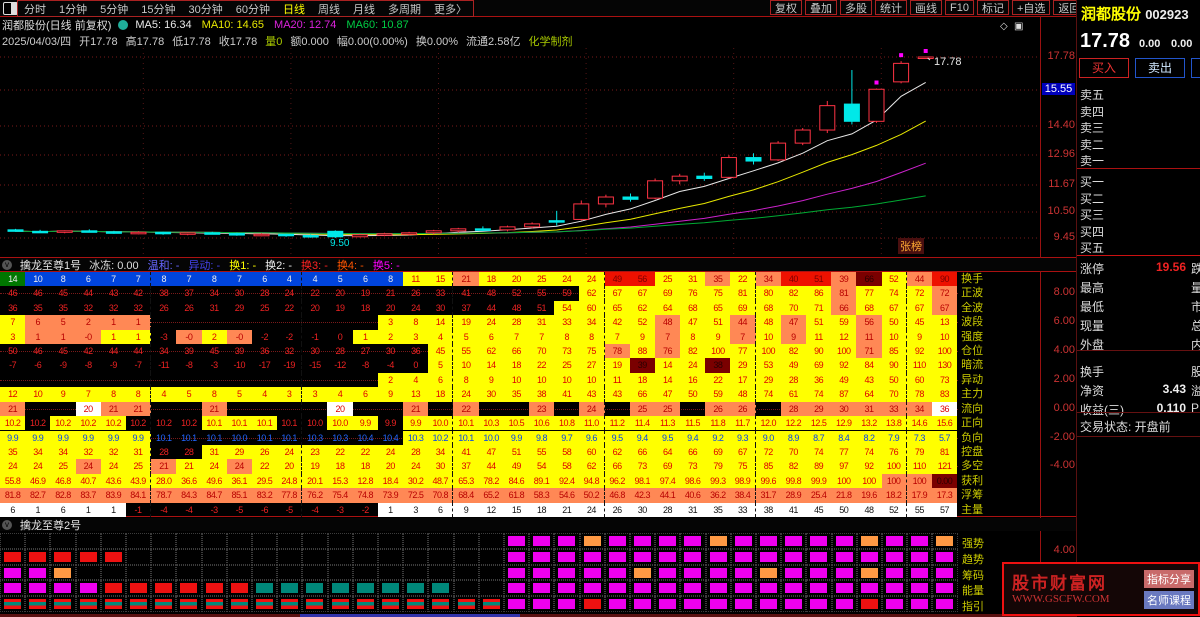 The height and width of the screenshot is (617, 1200). Describe the element at coordinates (1092, 95) in the screenshot. I see `sell-level-5: 卖五` at that location.